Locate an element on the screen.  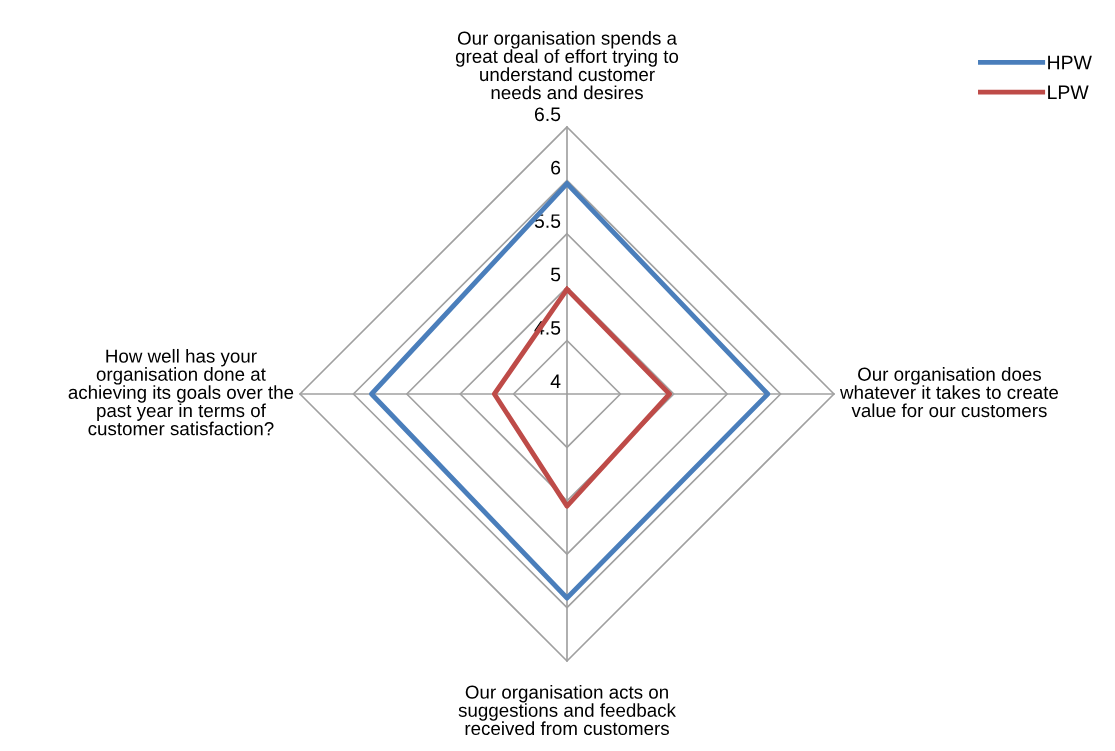
legend-label: HPW is located at coordinates (1070, 62).